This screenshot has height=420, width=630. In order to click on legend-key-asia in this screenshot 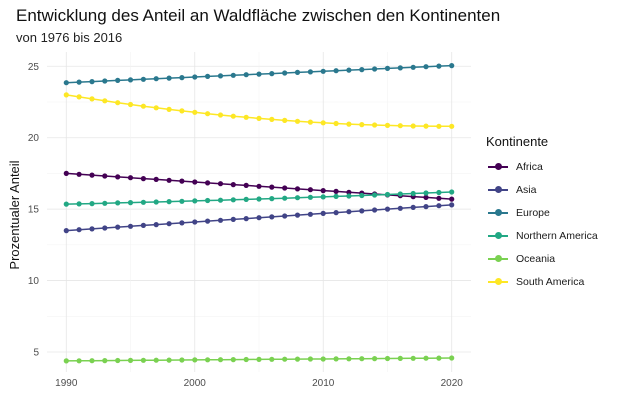, I will do `click(498, 190)`.